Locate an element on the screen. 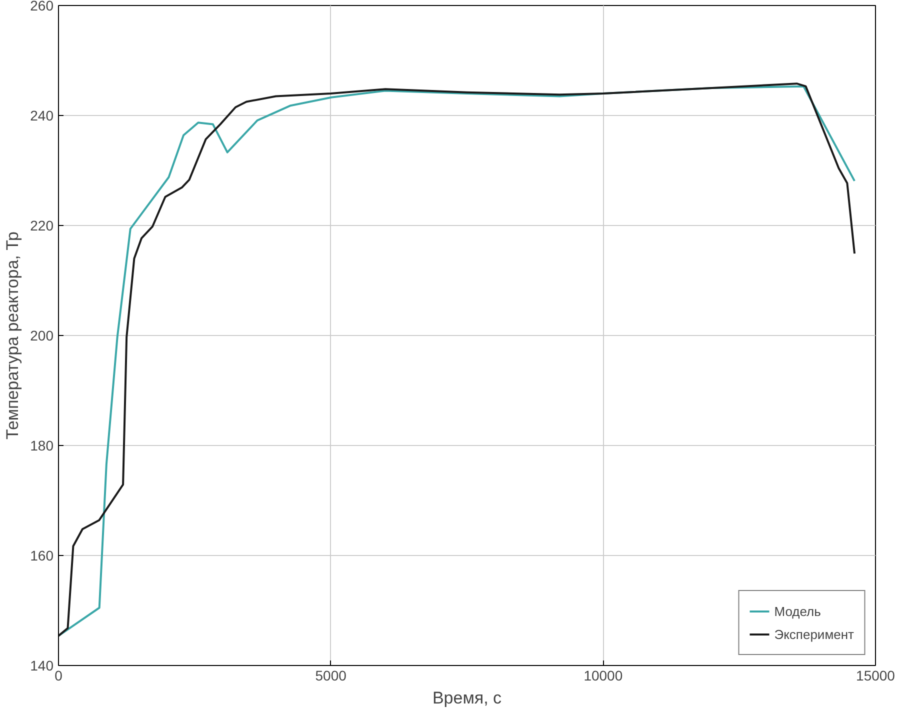 The height and width of the screenshot is (718, 905). y-tick-label: 160 is located at coordinates (42, 556).